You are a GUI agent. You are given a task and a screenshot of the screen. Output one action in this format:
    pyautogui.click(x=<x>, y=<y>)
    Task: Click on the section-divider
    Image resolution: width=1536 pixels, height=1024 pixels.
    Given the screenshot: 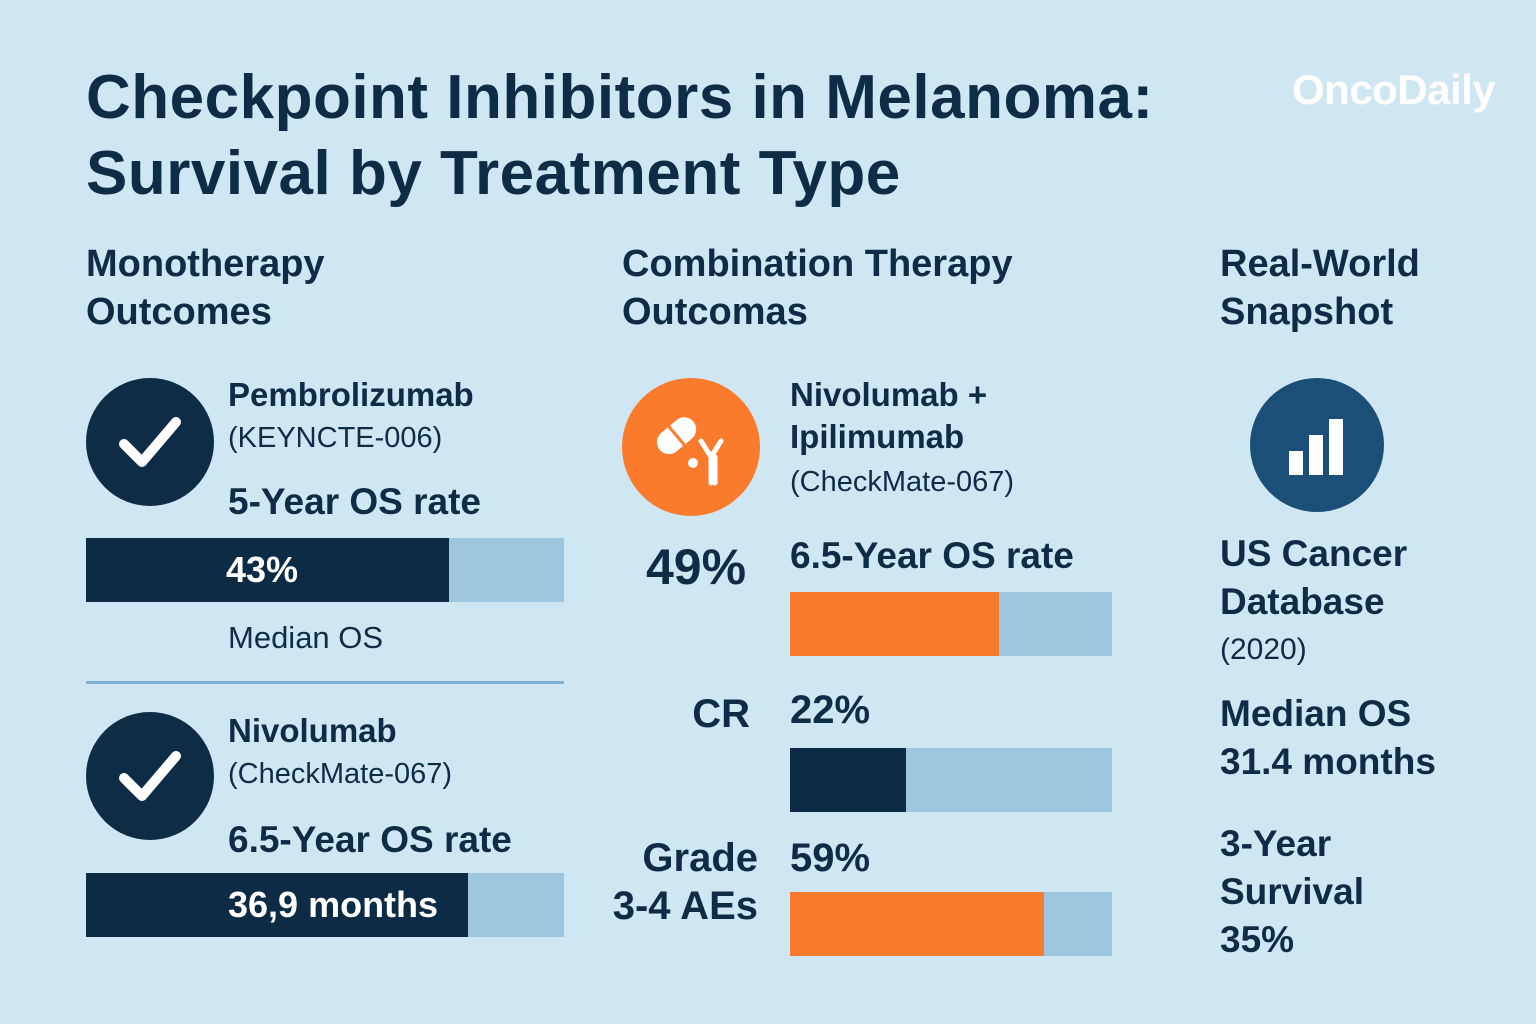 What is the action you would take?
    pyautogui.click(x=325, y=682)
    